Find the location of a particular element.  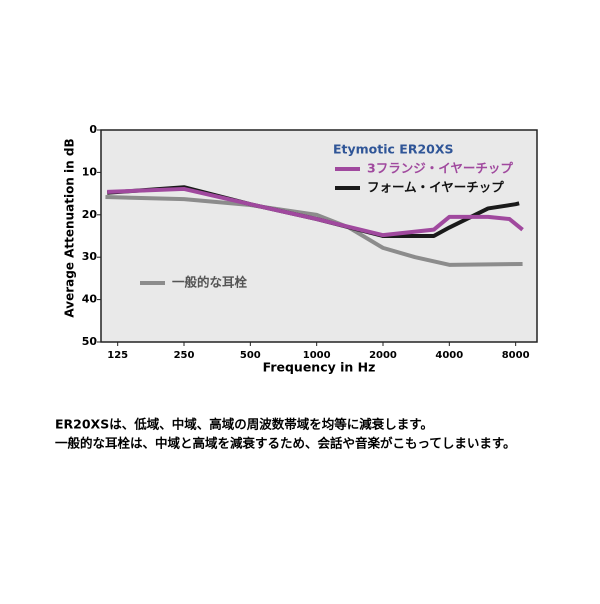

legend-label: 一般的な耳栓 is located at coordinates (210, 282).